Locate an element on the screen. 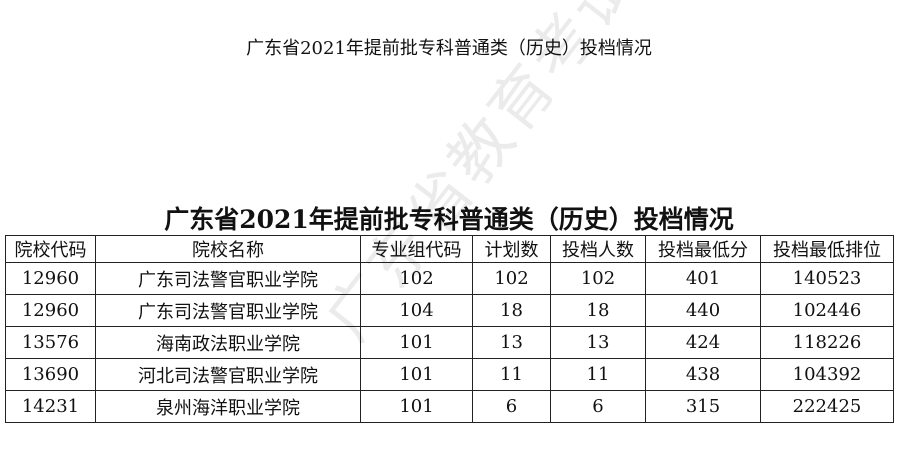  cell-min-rank: 104392 is located at coordinates (827, 374).